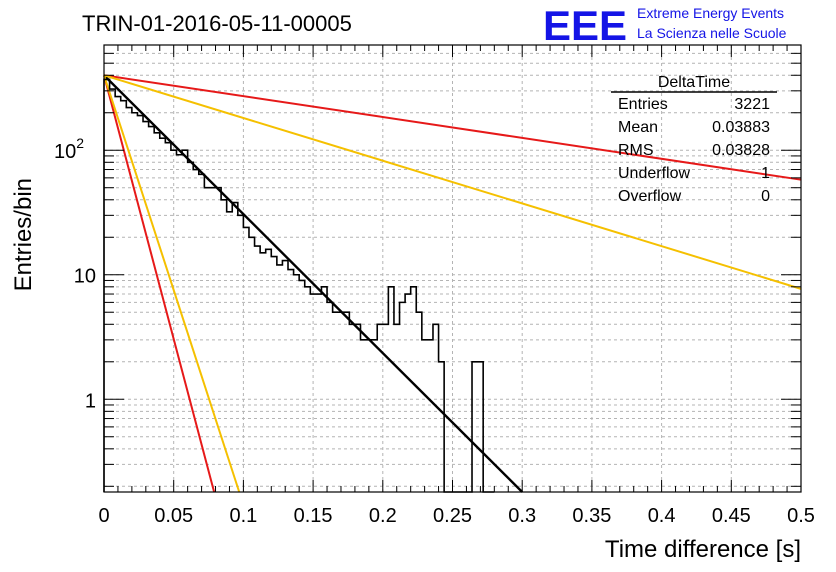 The width and height of the screenshot is (836, 572). I want to click on org-line-2: La Scienza nelle Scuole, so click(712, 33).